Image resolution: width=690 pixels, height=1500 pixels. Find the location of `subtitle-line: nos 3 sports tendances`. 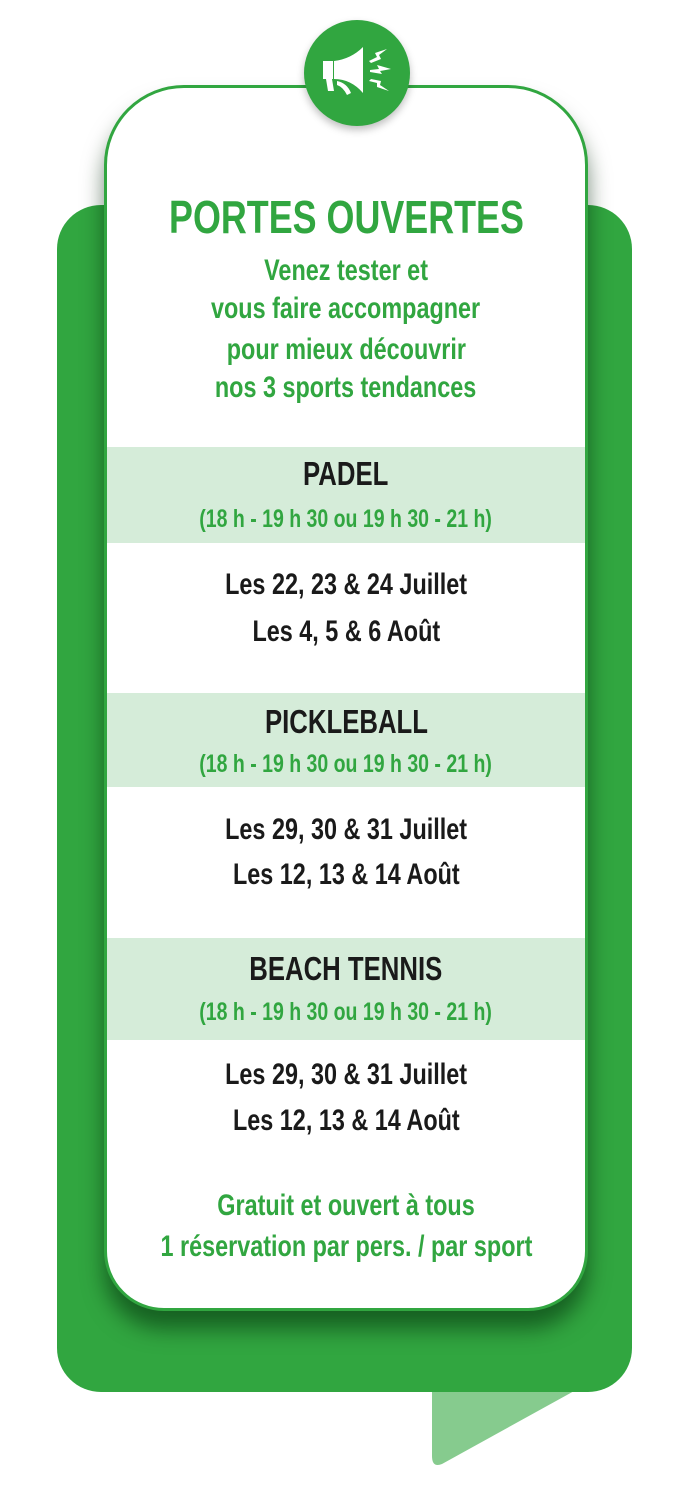

subtitle-line: nos 3 sports tendances is located at coordinates (346, 387).